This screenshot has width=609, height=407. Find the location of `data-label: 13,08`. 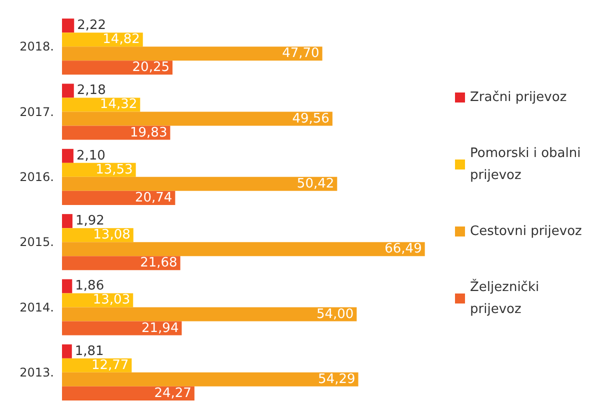

data-label: 13,08 is located at coordinates (111, 235).